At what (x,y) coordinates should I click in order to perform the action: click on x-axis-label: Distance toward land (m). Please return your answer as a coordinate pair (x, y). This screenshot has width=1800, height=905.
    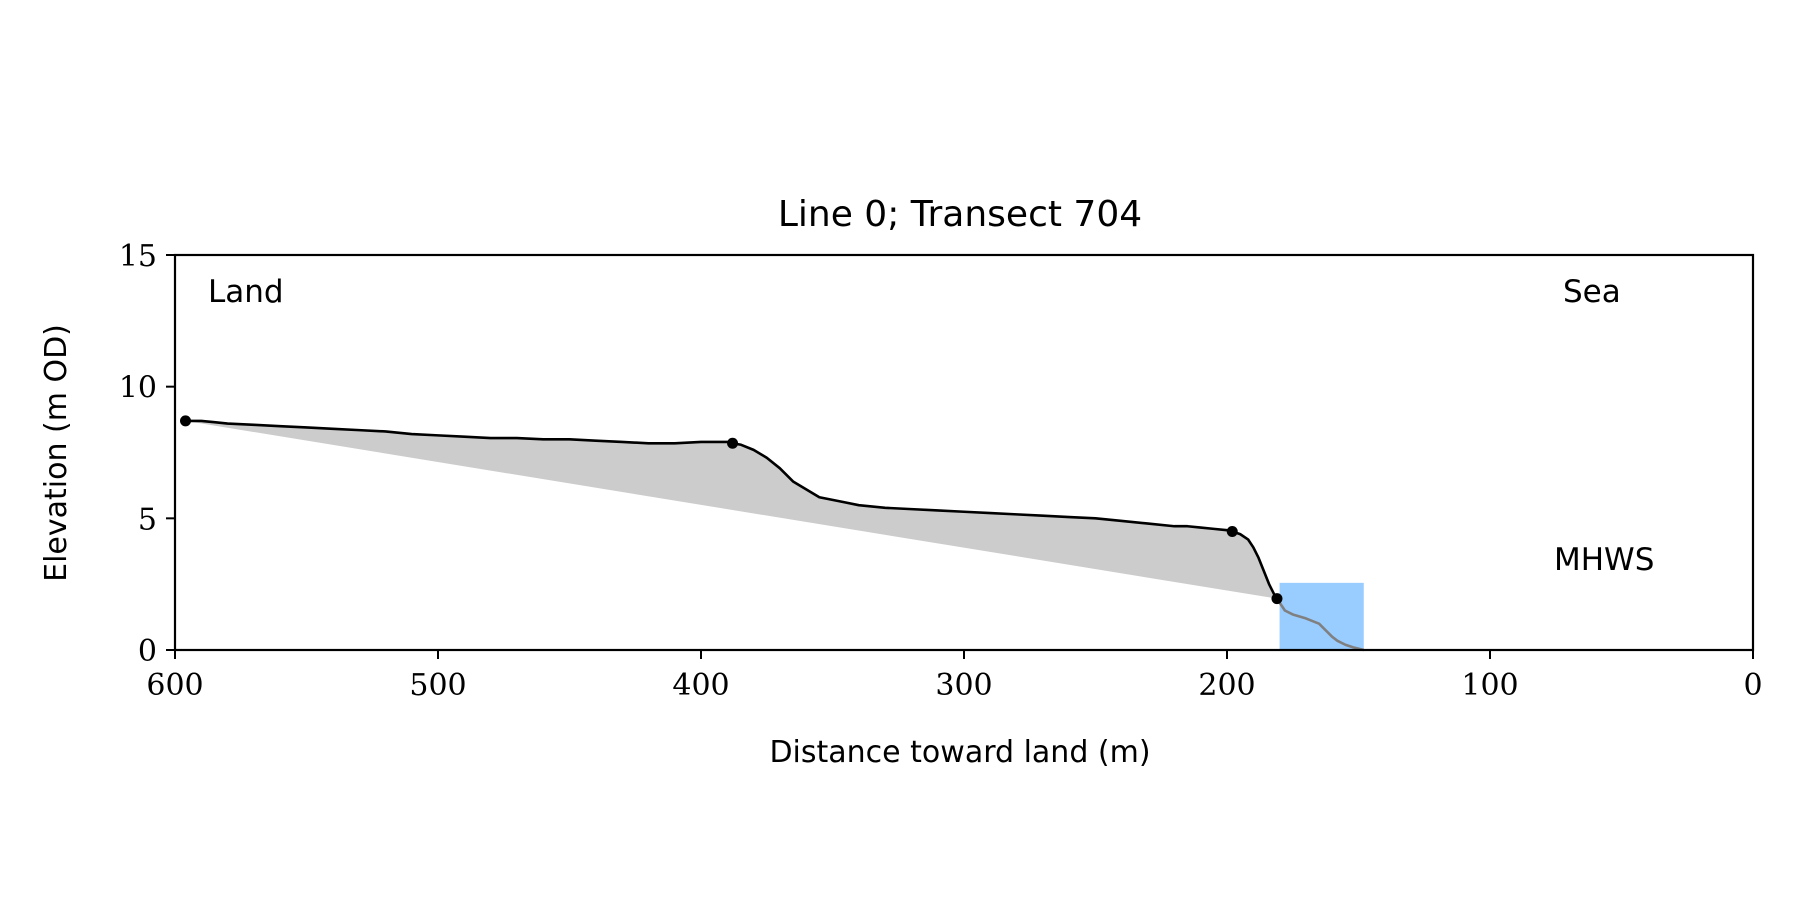
    Looking at the image, I should click on (959, 752).